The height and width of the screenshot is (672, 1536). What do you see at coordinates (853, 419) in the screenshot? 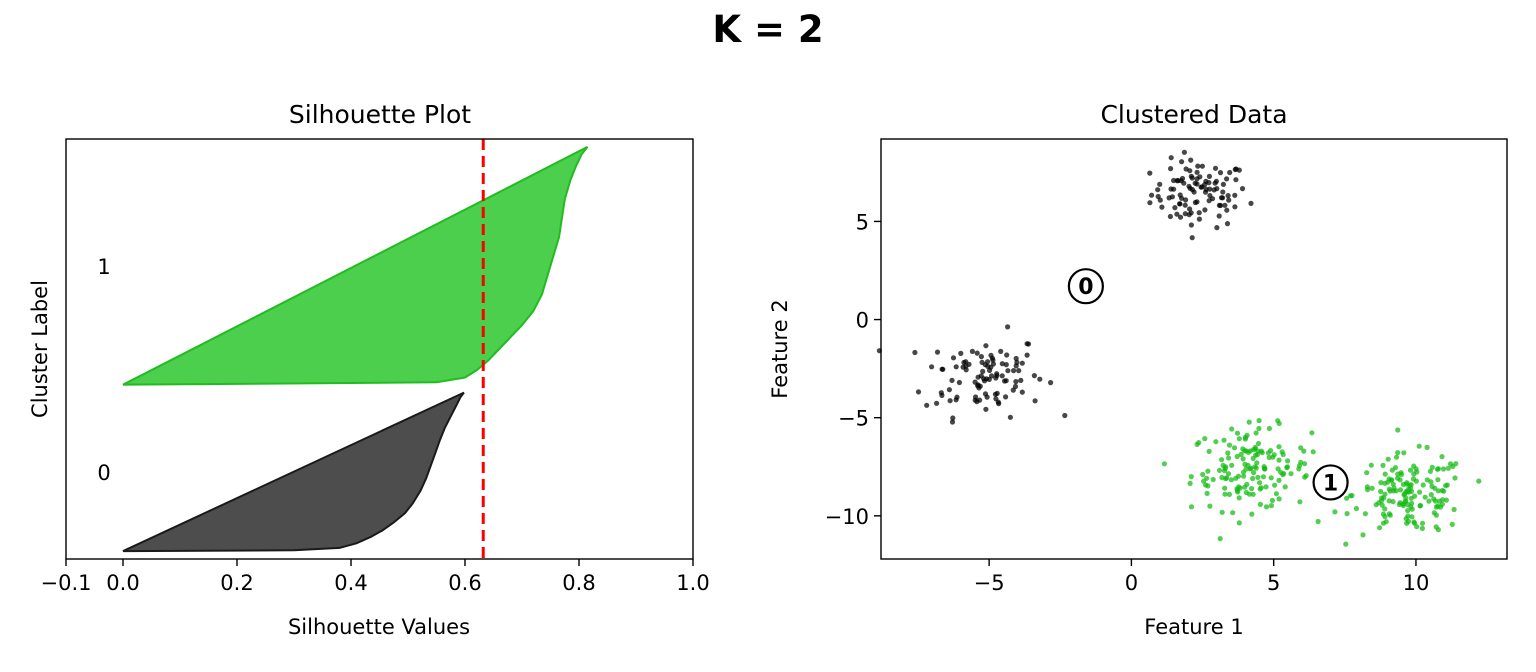
I see `y-tick-label: −5` at bounding box center [853, 419].